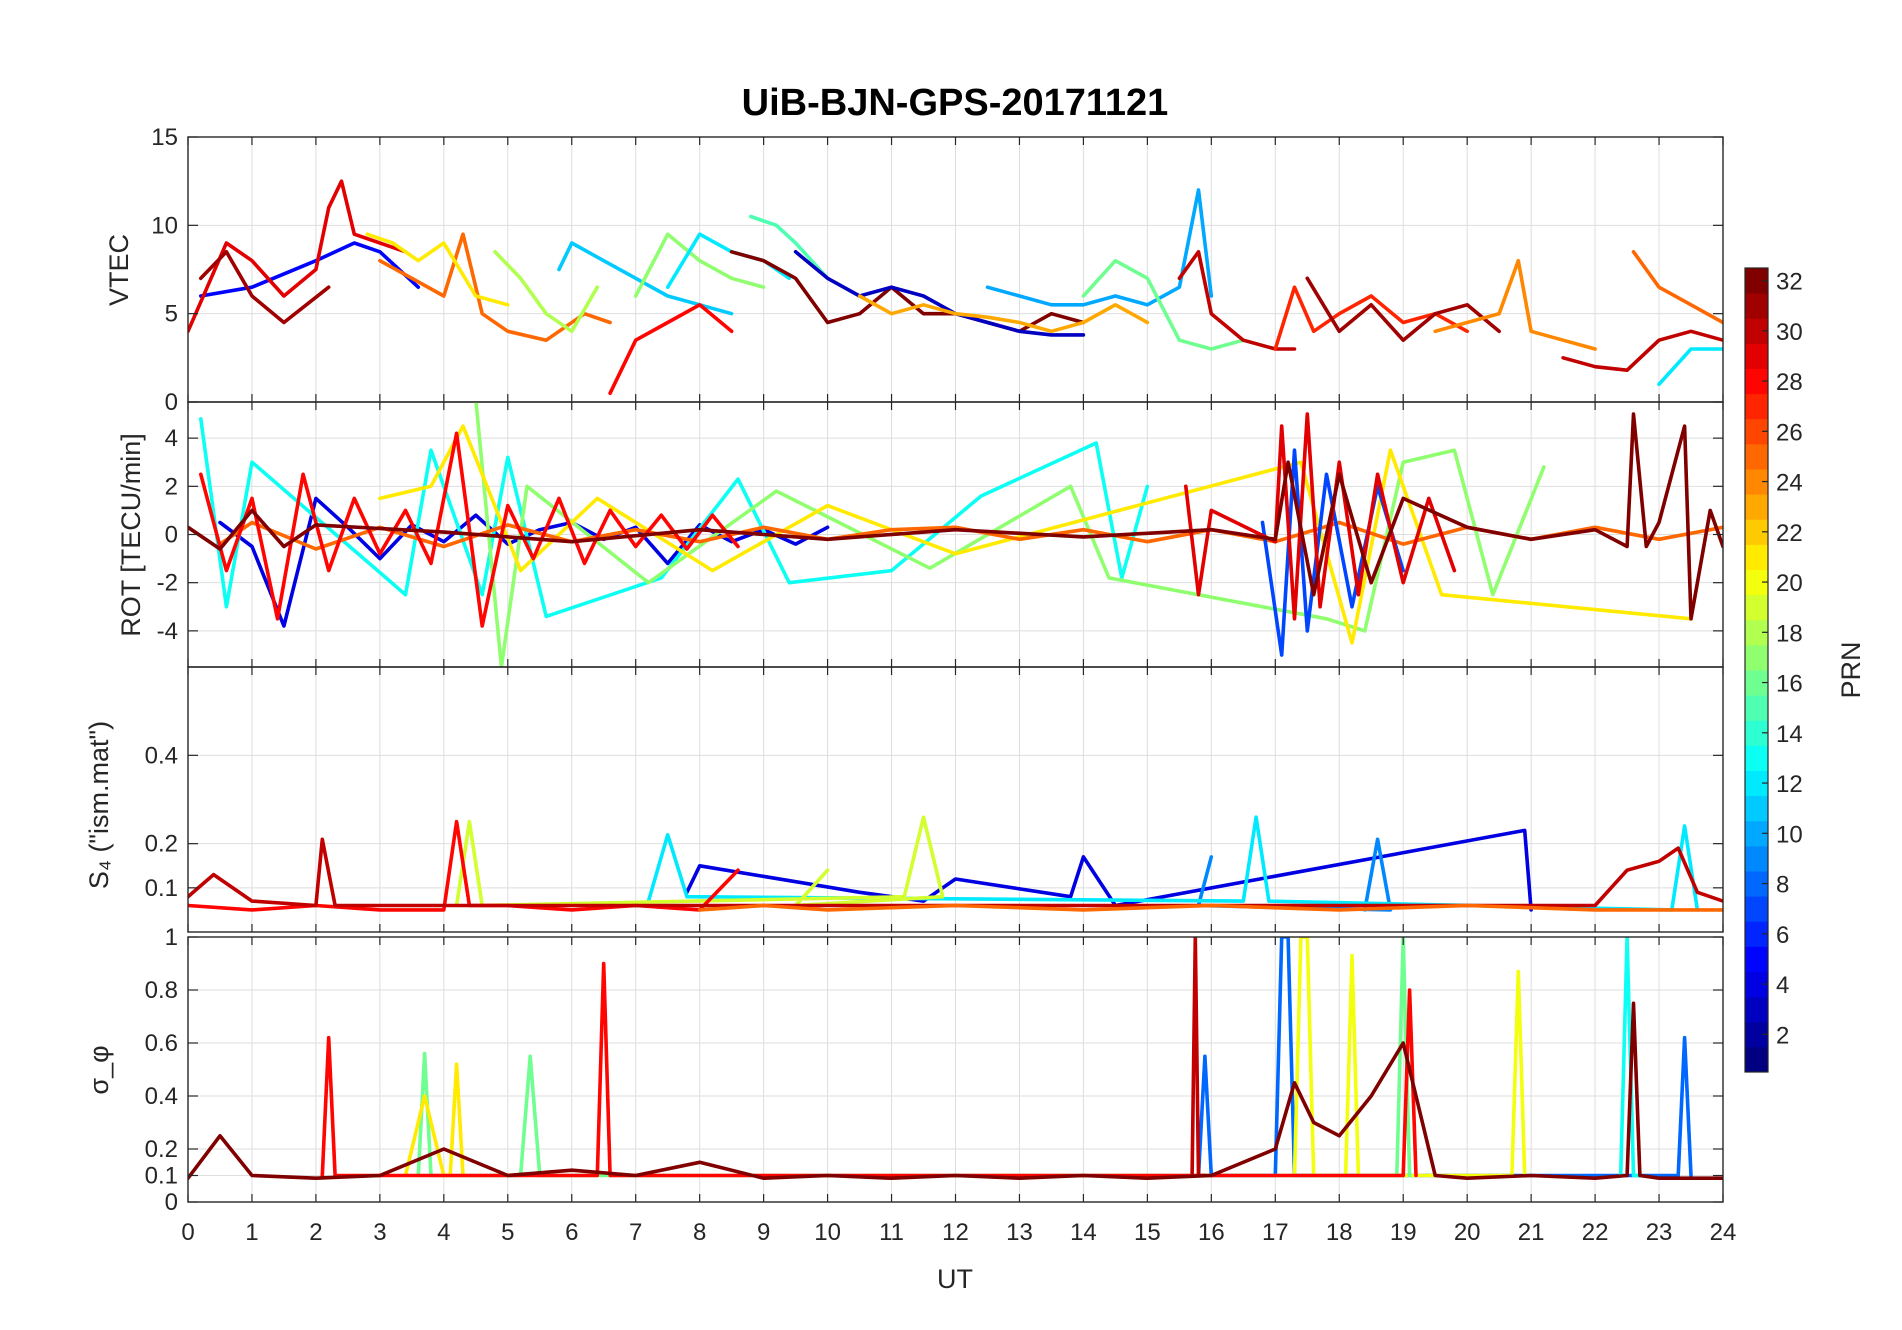  Describe the element at coordinates (1782, 1035) in the screenshot. I see `colorbar-tick-label: 2` at that location.